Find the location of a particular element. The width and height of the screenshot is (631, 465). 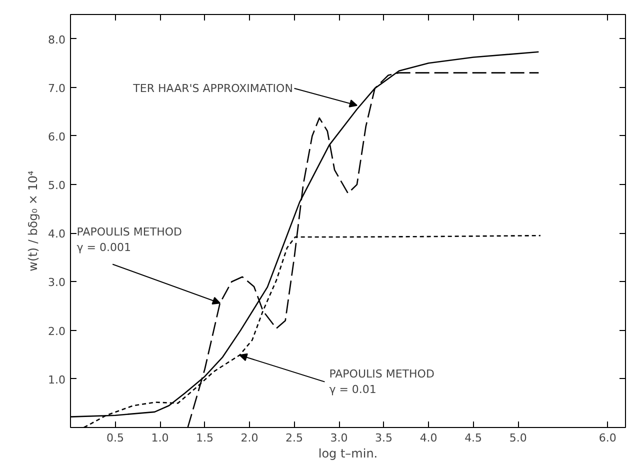

annotation: TER HAAR'S APPROXIMATION is located at coordinates (212, 88).